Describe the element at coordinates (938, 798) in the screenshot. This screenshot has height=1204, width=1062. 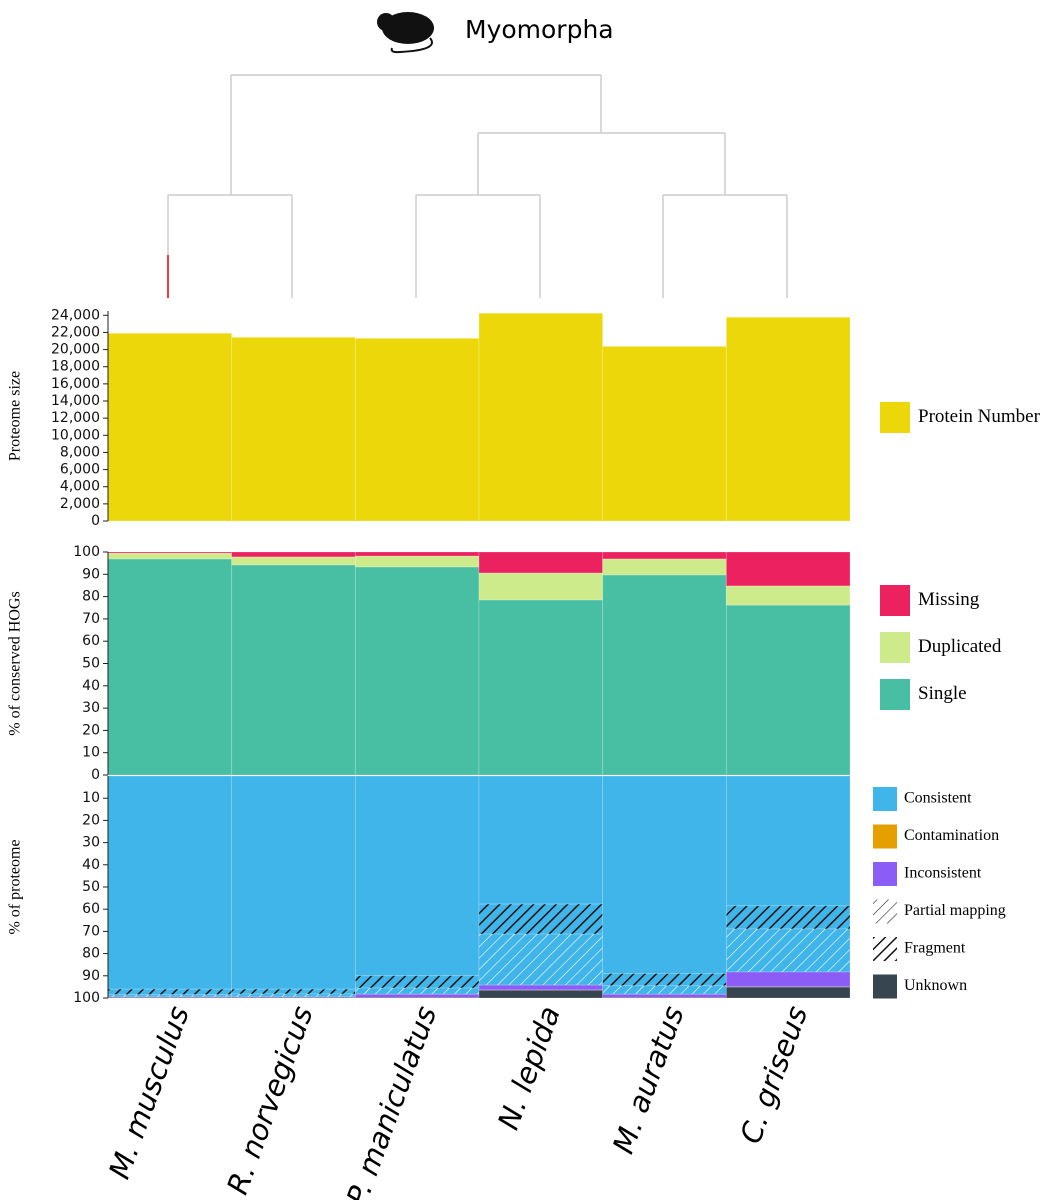
I see `legend-label: Consistent` at that location.